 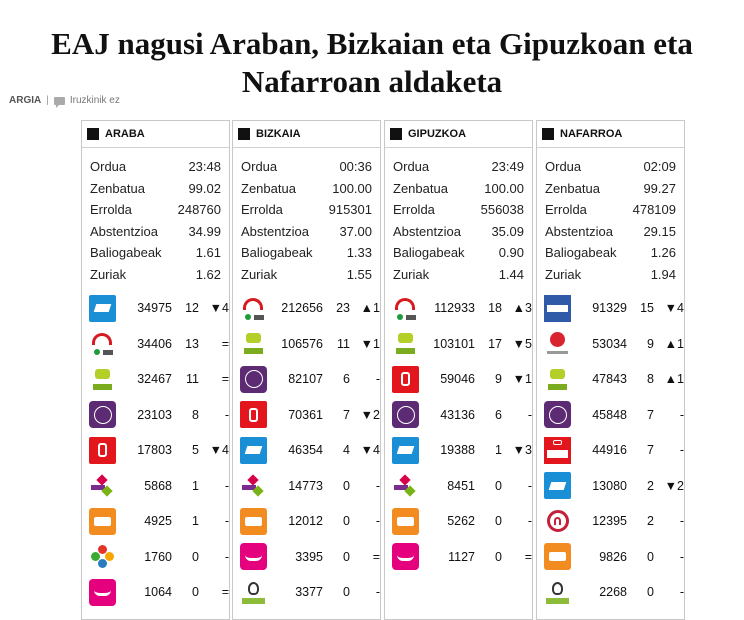 What do you see at coordinates (158, 485) in the screenshot?
I see `party-votes: 5868` at bounding box center [158, 485].